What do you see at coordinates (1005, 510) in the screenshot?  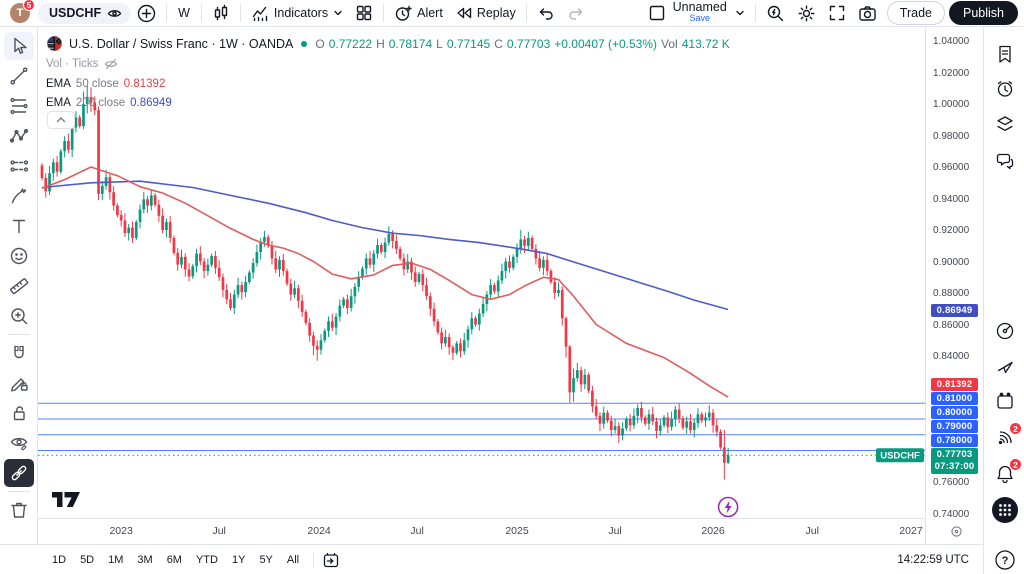 I see `apps-grid-button` at bounding box center [1005, 510].